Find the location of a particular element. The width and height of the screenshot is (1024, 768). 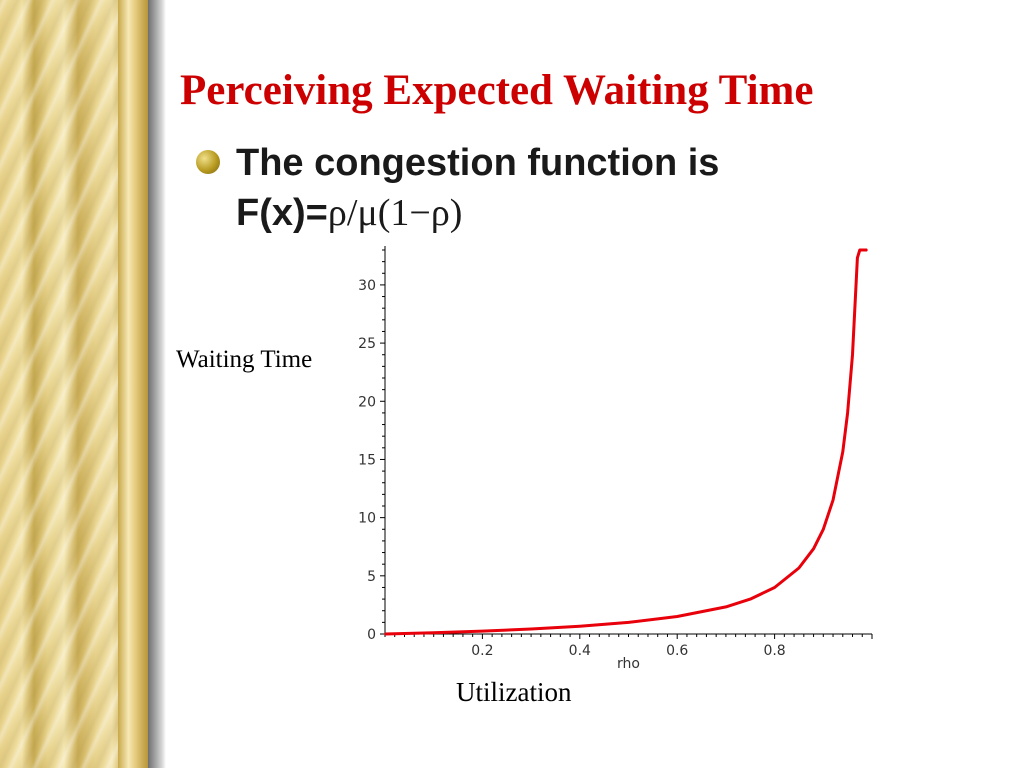

x-axis-title: Utilization is located at coordinates (514, 692).